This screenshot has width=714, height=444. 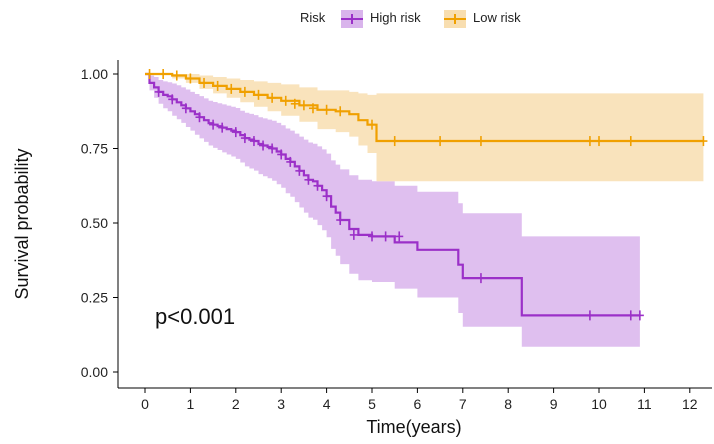 What do you see at coordinates (191, 404) in the screenshot?
I see `x-tick-label: 1` at bounding box center [191, 404].